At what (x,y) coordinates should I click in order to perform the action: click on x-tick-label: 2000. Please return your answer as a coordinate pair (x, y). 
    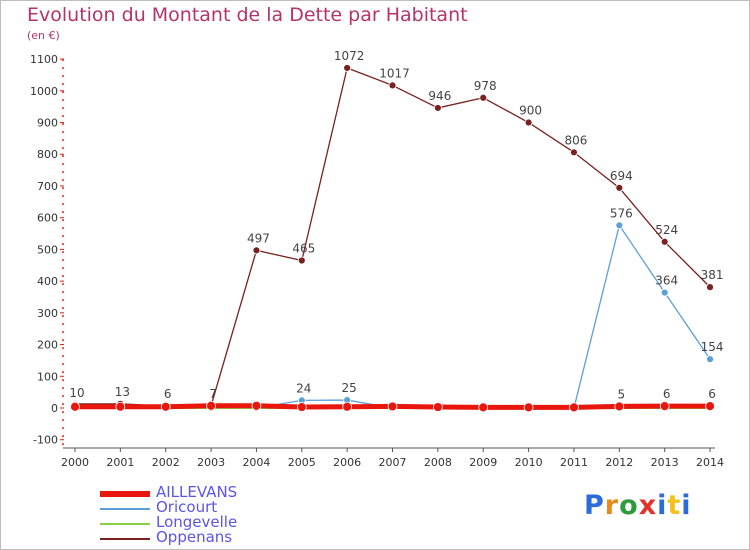
    Looking at the image, I should click on (75, 462).